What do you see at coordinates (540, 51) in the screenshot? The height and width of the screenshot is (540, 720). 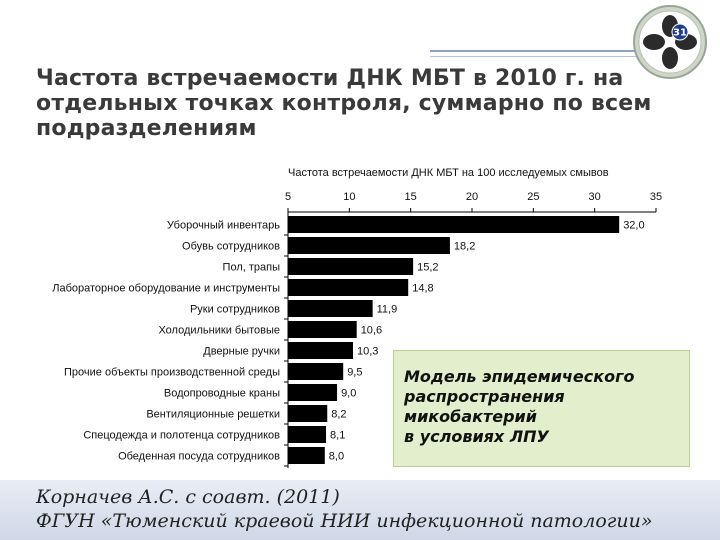 I see `decorative-line` at bounding box center [540, 51].